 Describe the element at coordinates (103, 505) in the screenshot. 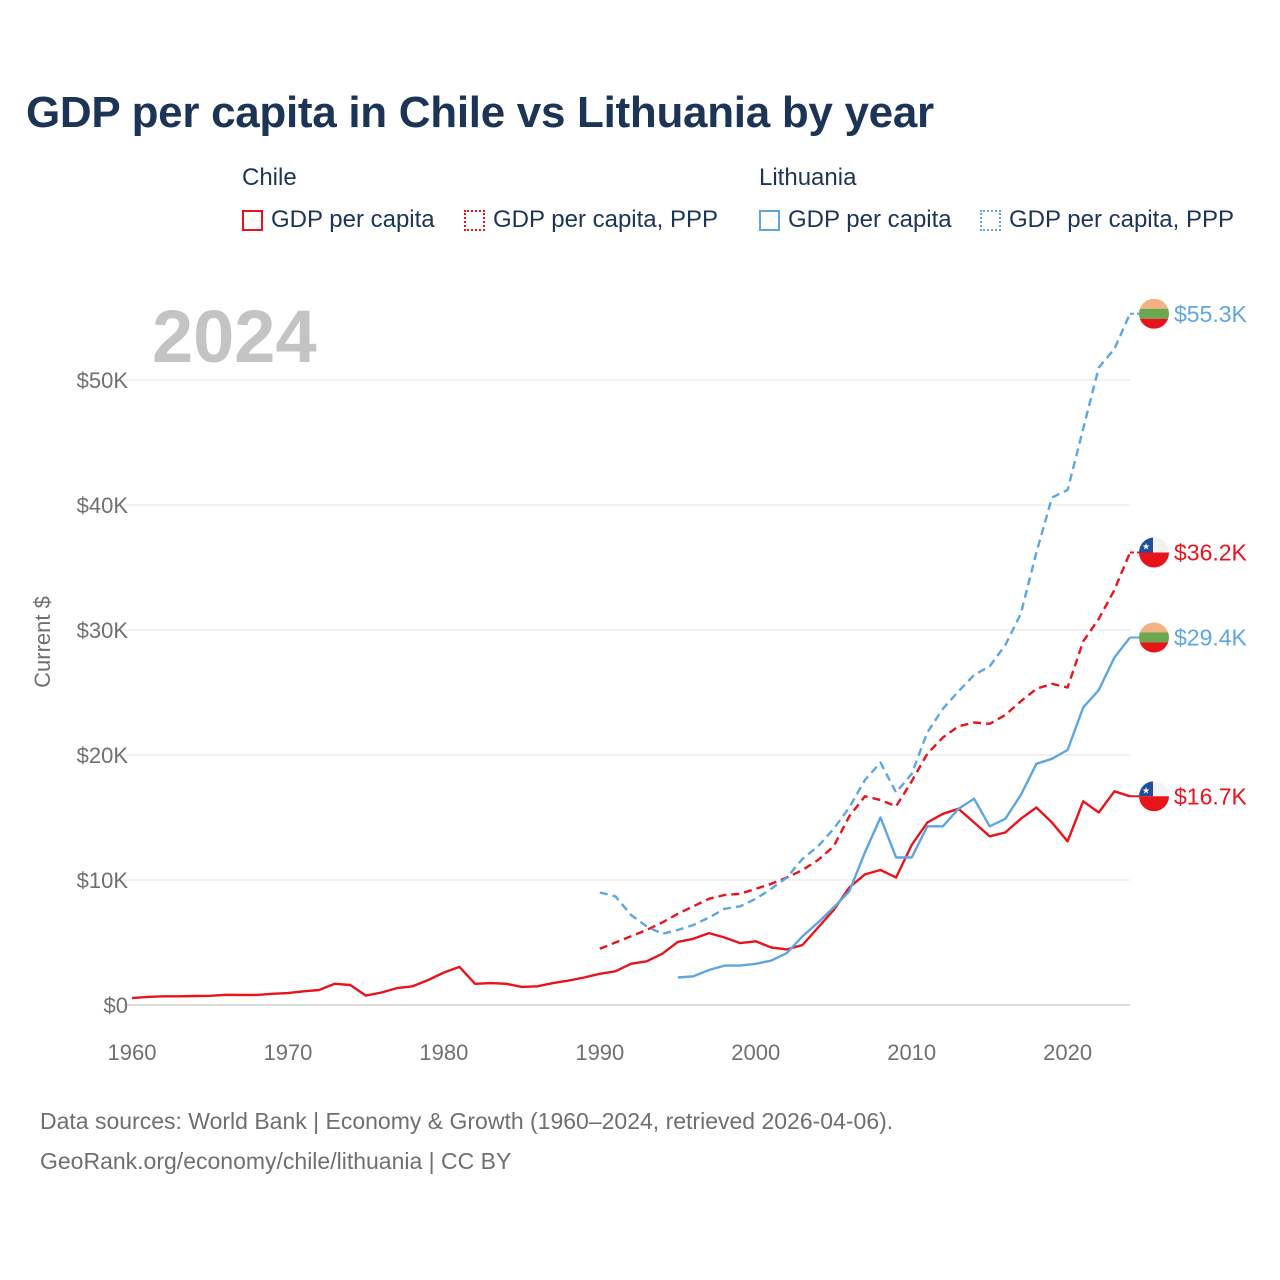

I see `y-tick-label: $40K` at that location.